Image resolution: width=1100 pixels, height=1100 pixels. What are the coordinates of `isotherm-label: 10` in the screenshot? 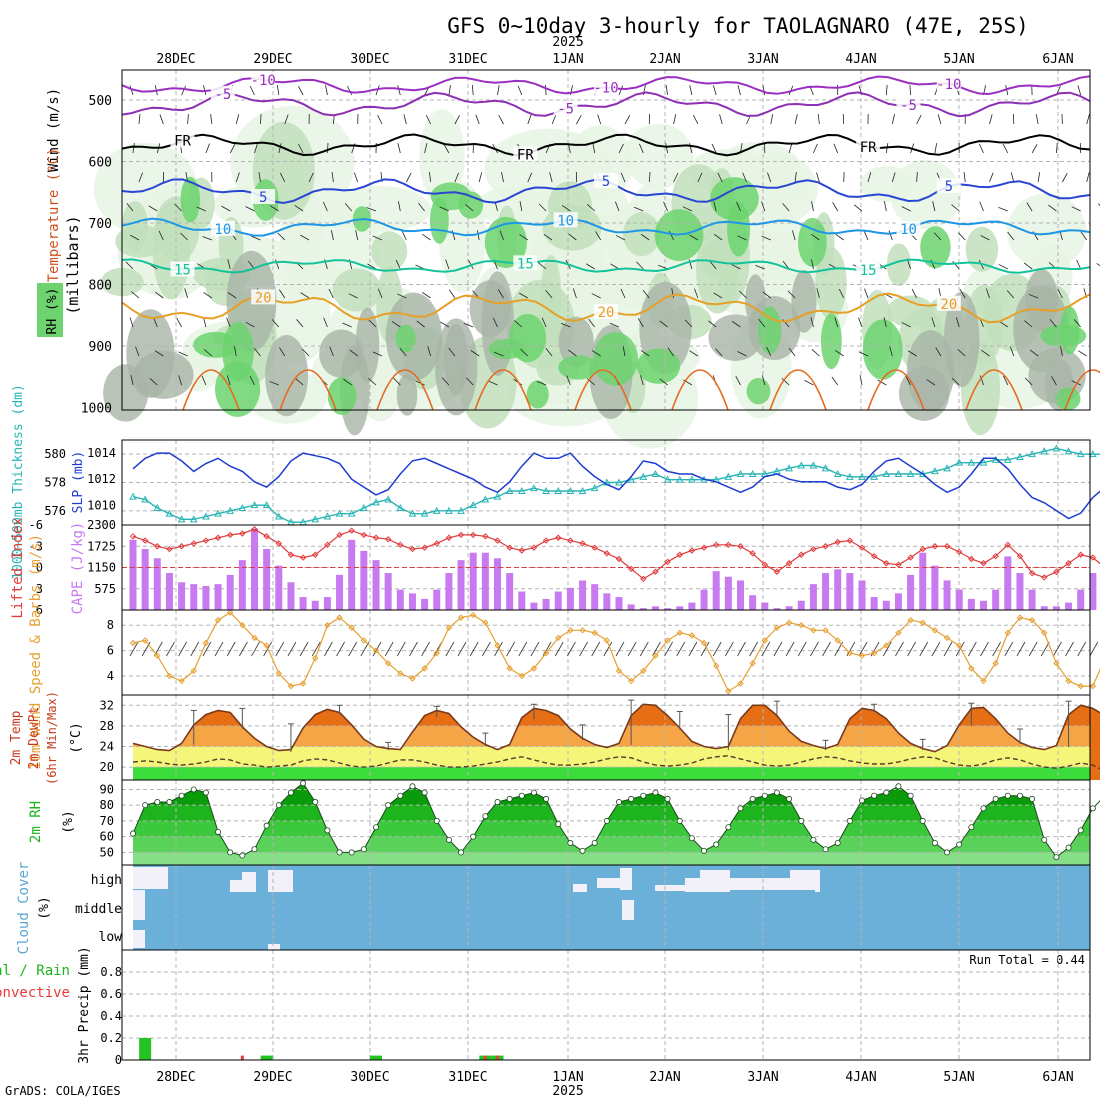 It's located at (222, 230).